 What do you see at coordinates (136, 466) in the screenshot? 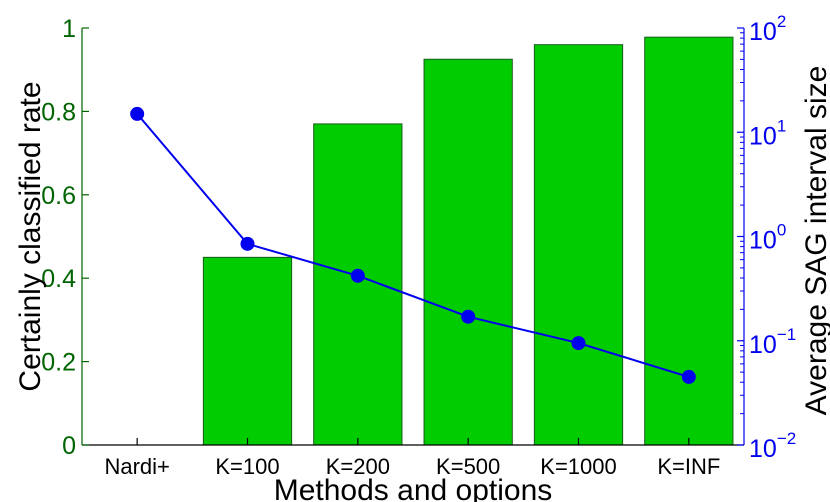
I see `x-tick-label: Nardi+` at bounding box center [136, 466].